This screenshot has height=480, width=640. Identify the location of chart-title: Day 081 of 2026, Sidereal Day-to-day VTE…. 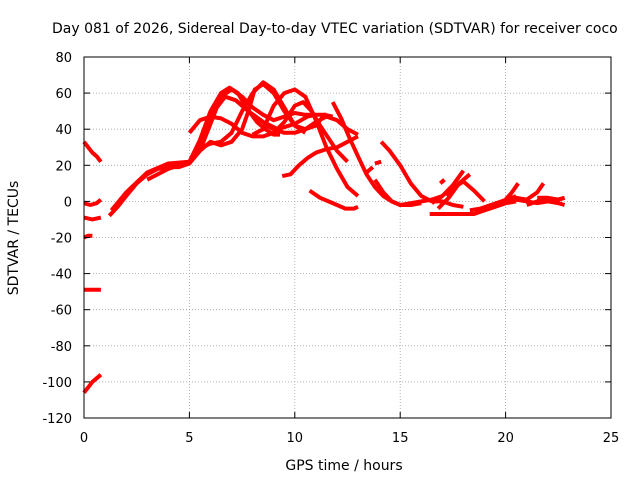
(335, 29).